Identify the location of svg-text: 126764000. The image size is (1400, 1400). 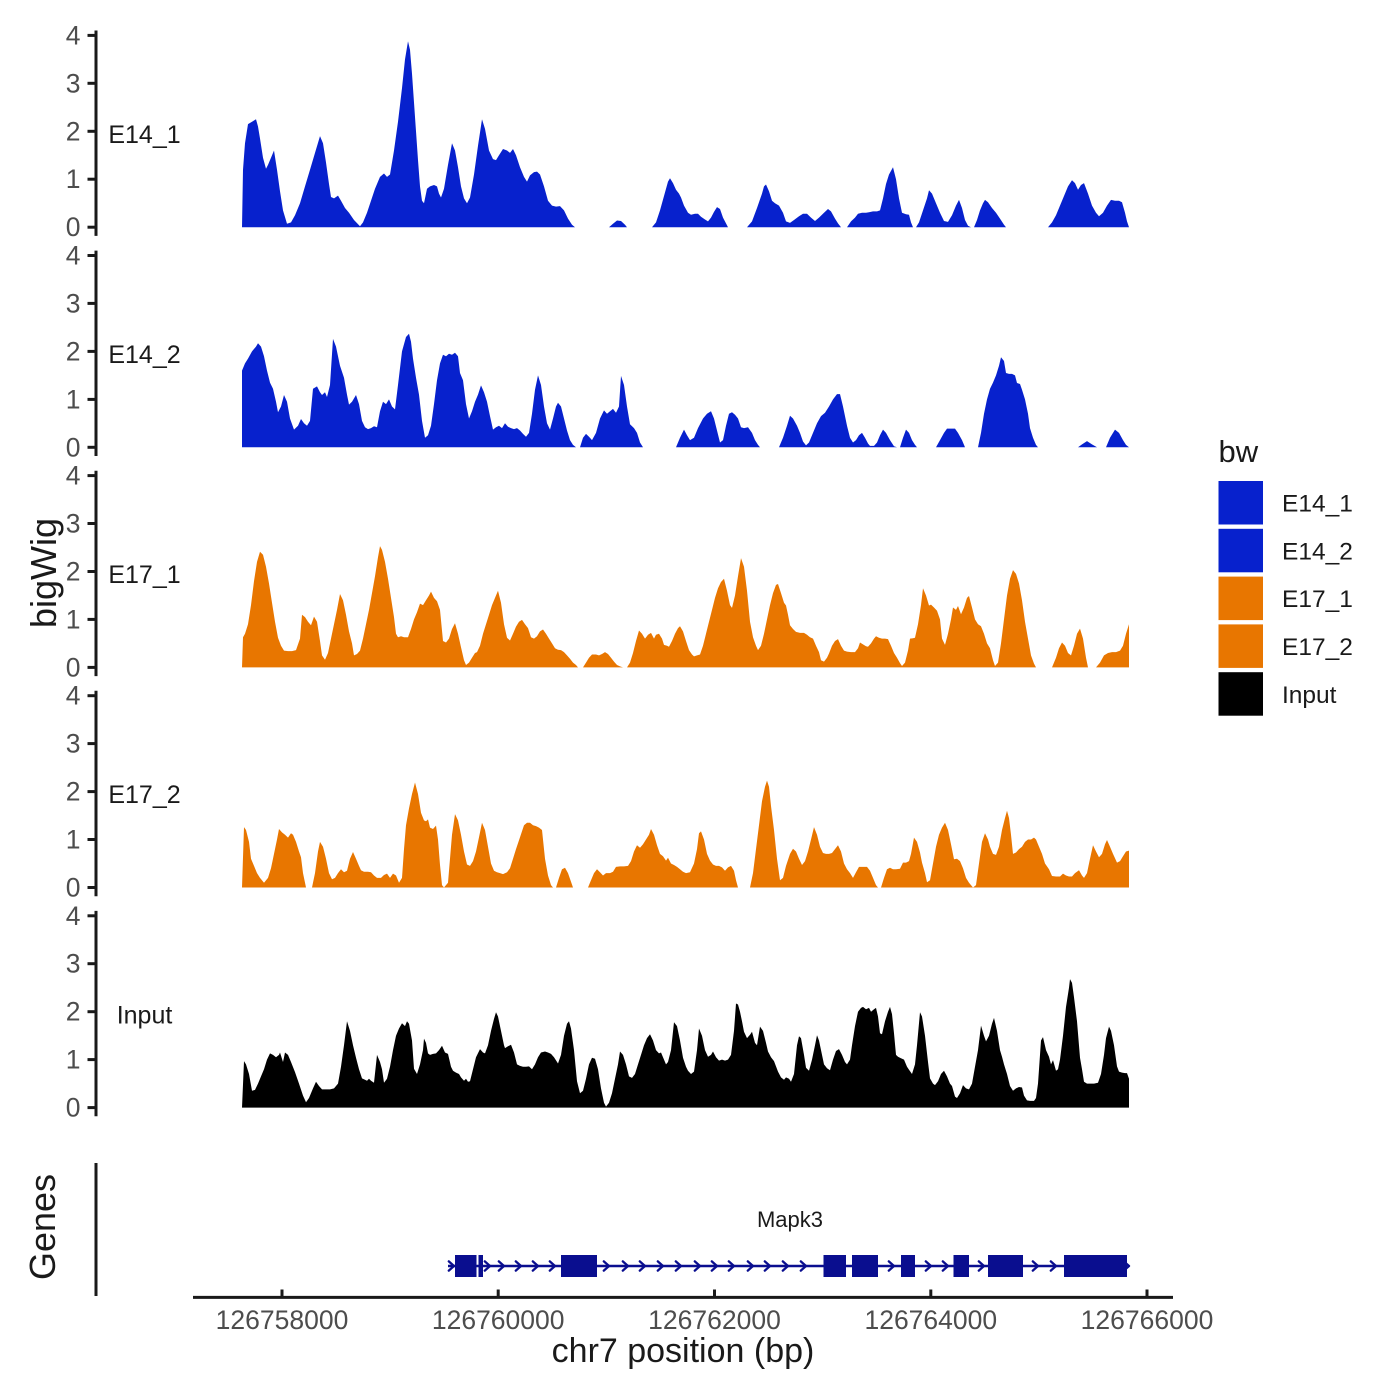
(930, 1320).